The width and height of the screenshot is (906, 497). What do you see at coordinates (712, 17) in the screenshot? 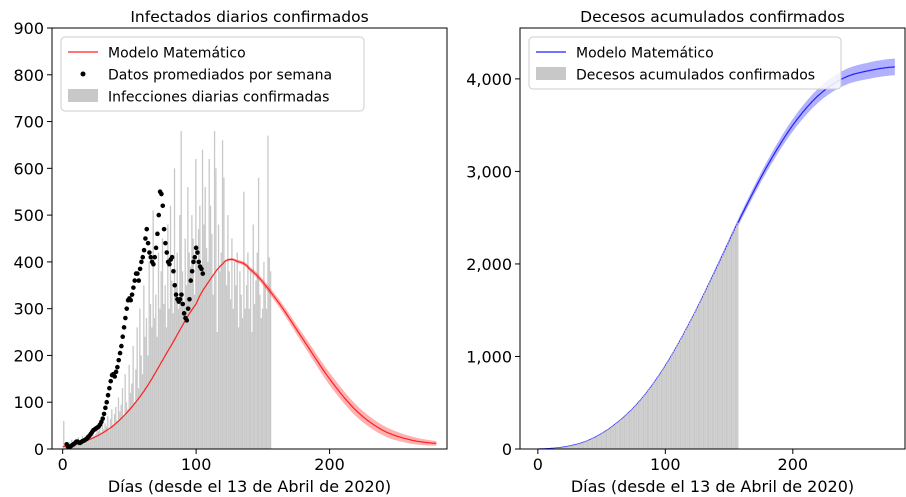
I see `chart-title: Decesos acumulados confirmados` at bounding box center [712, 17].